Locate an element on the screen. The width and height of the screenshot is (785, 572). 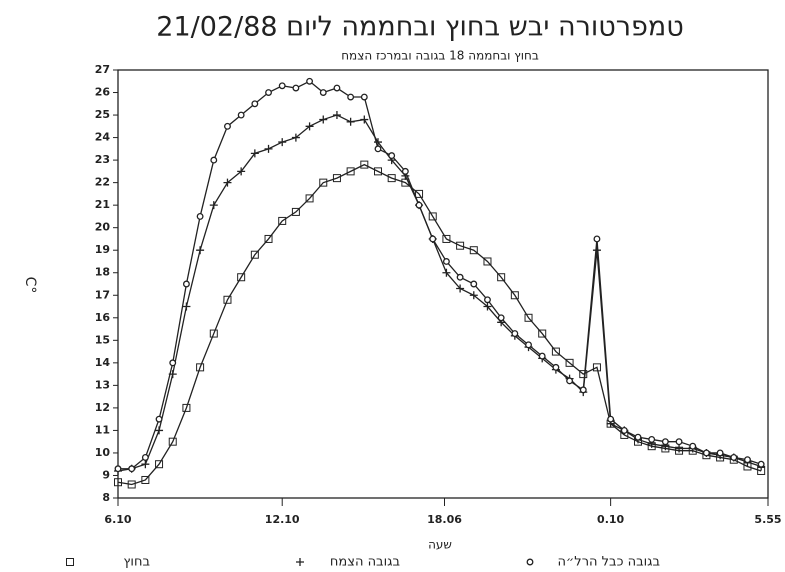
y-tick-label: 13 is located at coordinates (102, 384).